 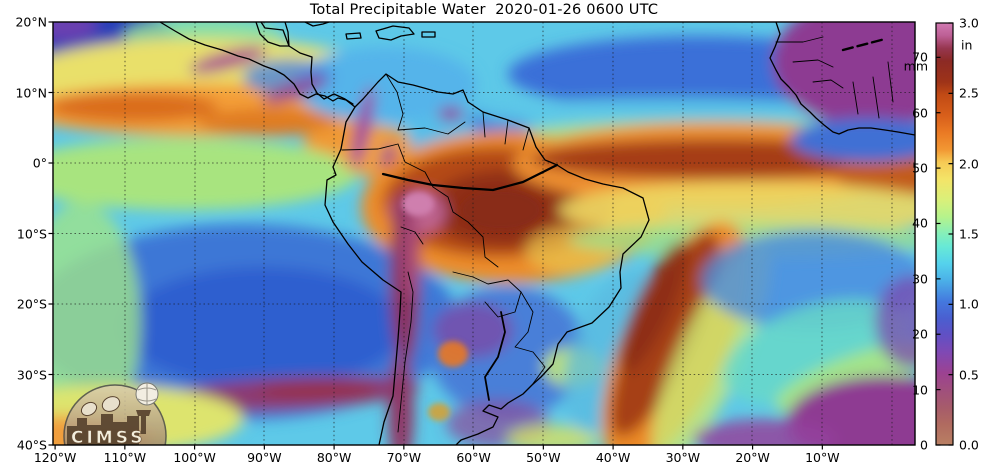 I want to click on colorbar-mm-tick-label: 60, so click(x=920, y=113).